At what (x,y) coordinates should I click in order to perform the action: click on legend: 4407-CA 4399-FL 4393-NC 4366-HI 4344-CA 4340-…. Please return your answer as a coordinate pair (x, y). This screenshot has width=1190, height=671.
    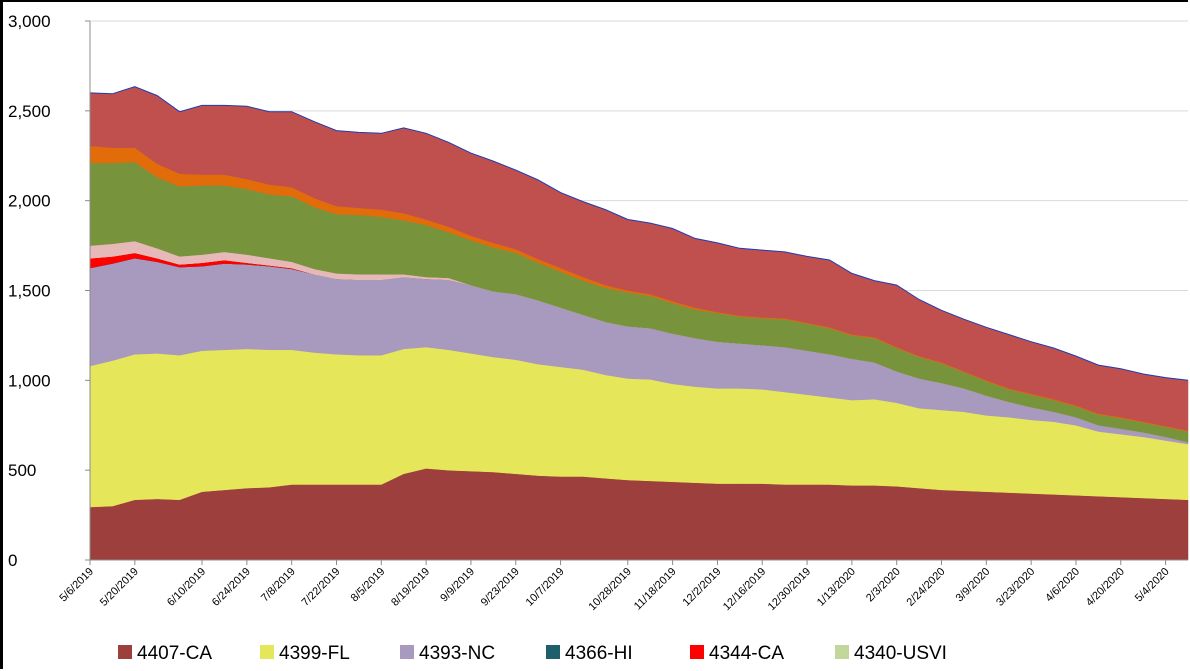
    Looking at the image, I should click on (532, 653).